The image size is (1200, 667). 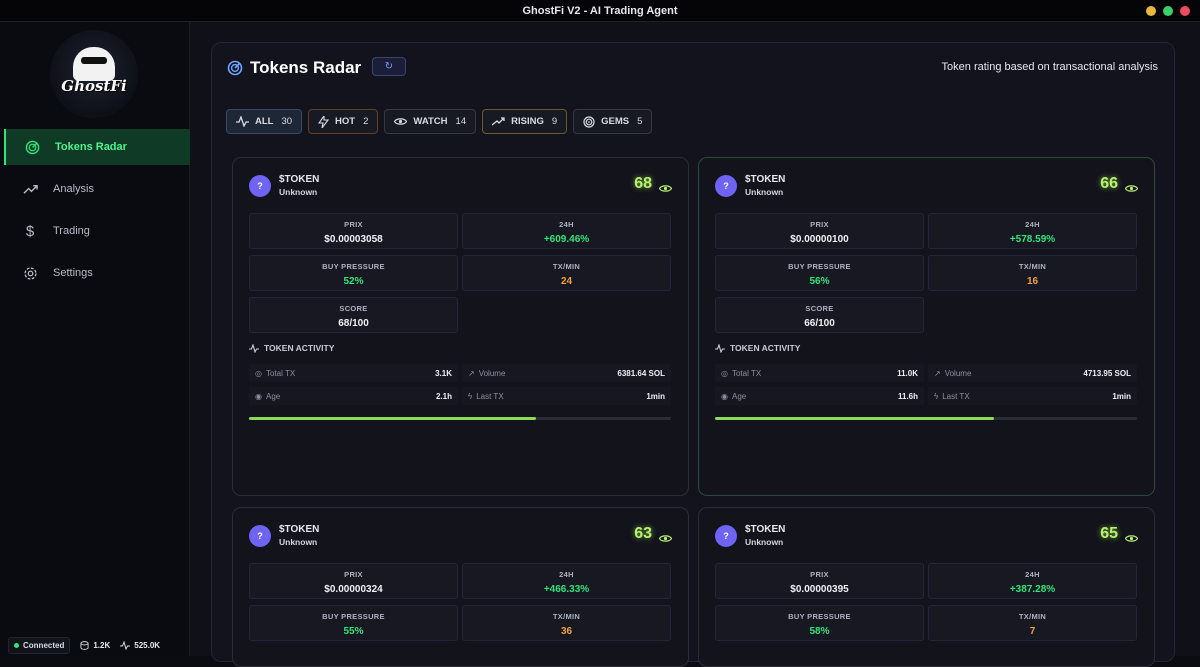 What do you see at coordinates (353, 231) in the screenshot?
I see `price-stat: PRIX $0.00003058` at bounding box center [353, 231].